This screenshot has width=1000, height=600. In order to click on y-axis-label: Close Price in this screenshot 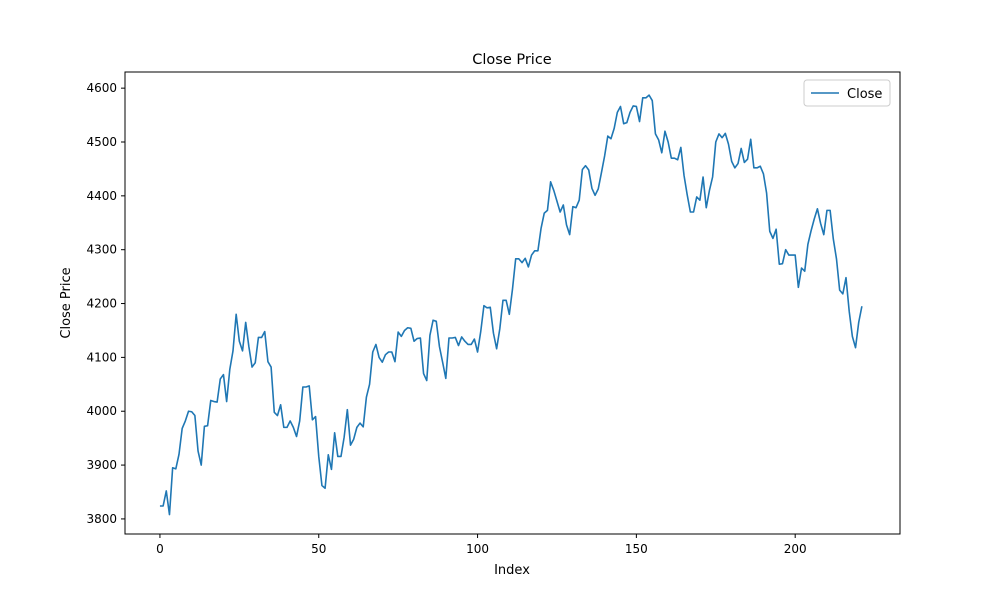, I will do `click(66, 302)`.